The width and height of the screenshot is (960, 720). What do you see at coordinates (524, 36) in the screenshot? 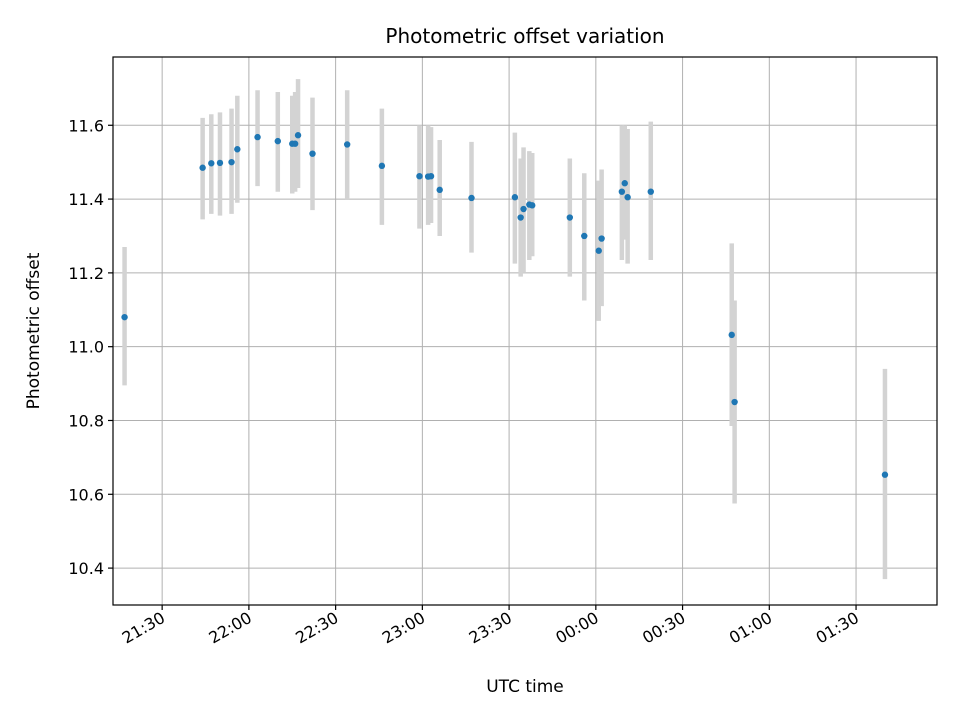
I see `chart-title: Photometric offset variation` at bounding box center [524, 36].